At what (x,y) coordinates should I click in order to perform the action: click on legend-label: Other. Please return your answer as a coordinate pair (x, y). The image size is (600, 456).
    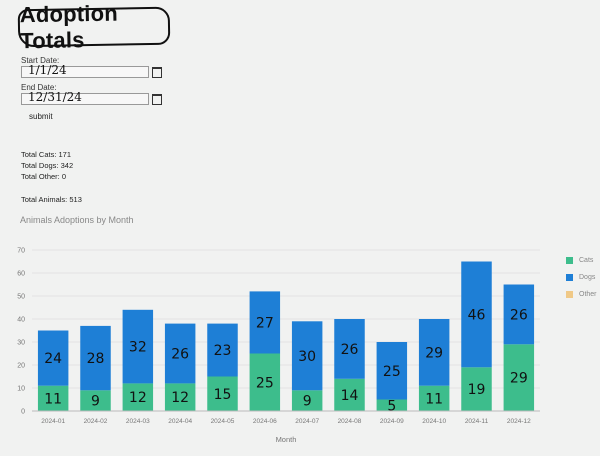
    Looking at the image, I should click on (588, 294).